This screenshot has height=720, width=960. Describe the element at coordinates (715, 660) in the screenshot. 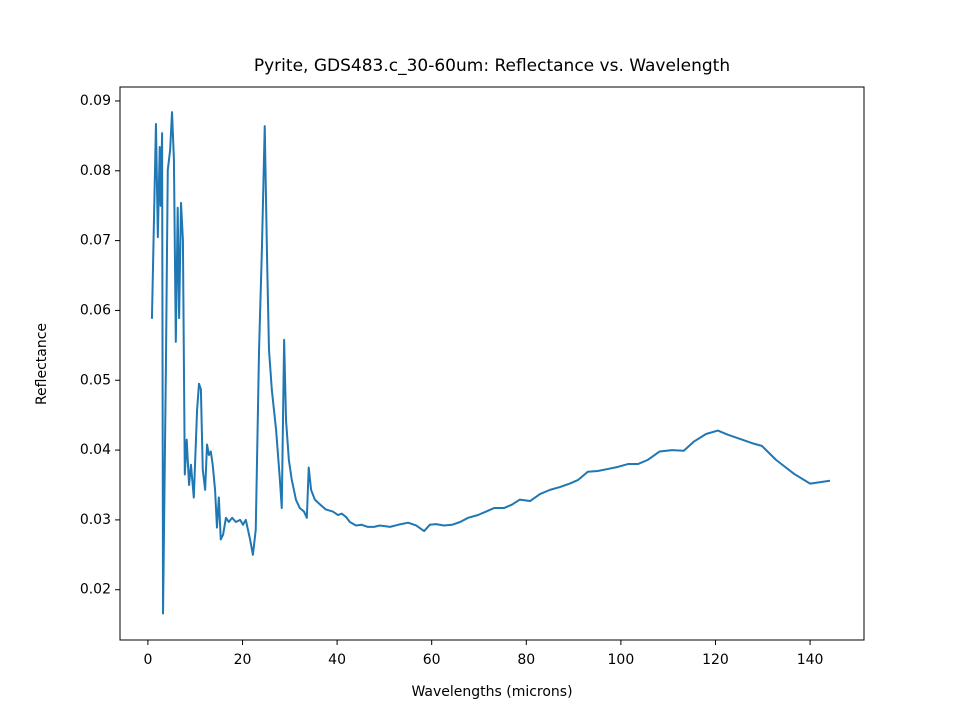

I see `x-tick-label: 120` at that location.